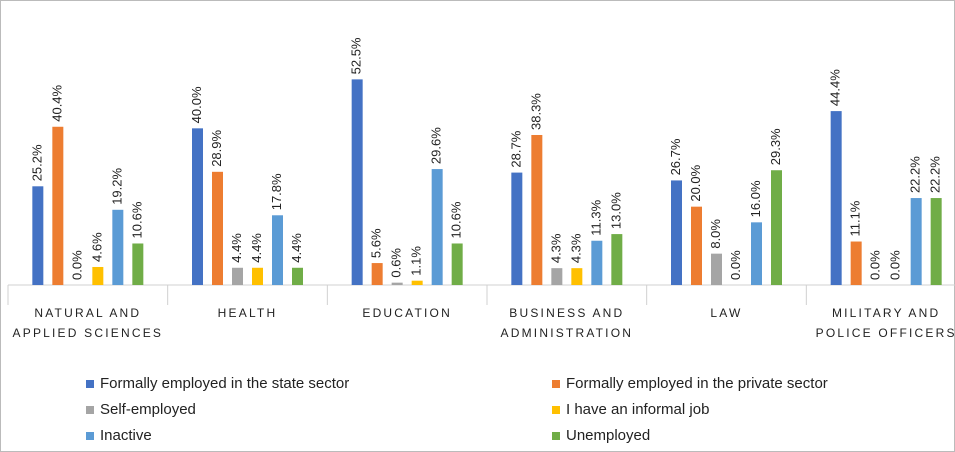  What do you see at coordinates (695, 182) in the screenshot?
I see `value-label: 20.0%` at bounding box center [695, 182].